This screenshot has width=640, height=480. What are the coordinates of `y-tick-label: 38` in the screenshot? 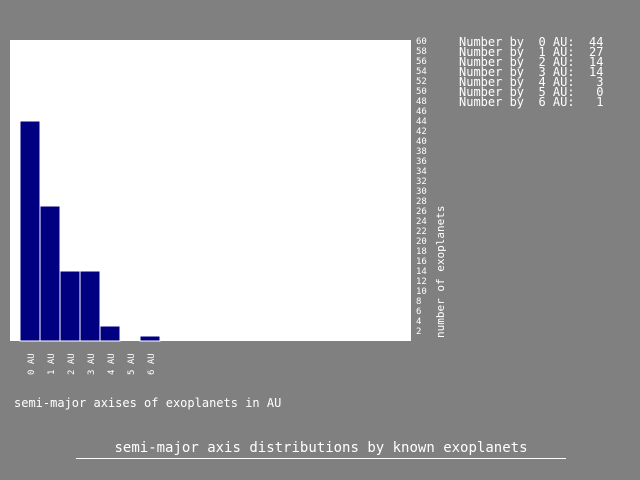 It's located at (421, 152).